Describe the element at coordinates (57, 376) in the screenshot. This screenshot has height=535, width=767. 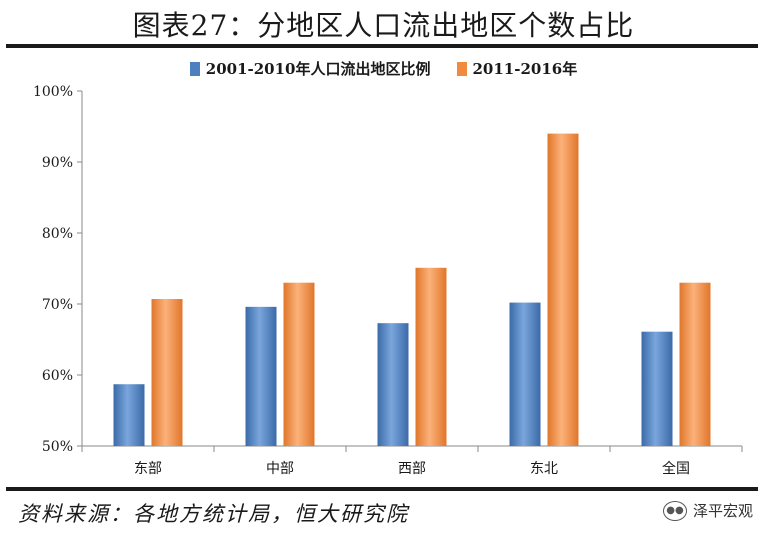
I see `y-tick-label: 60%` at that location.